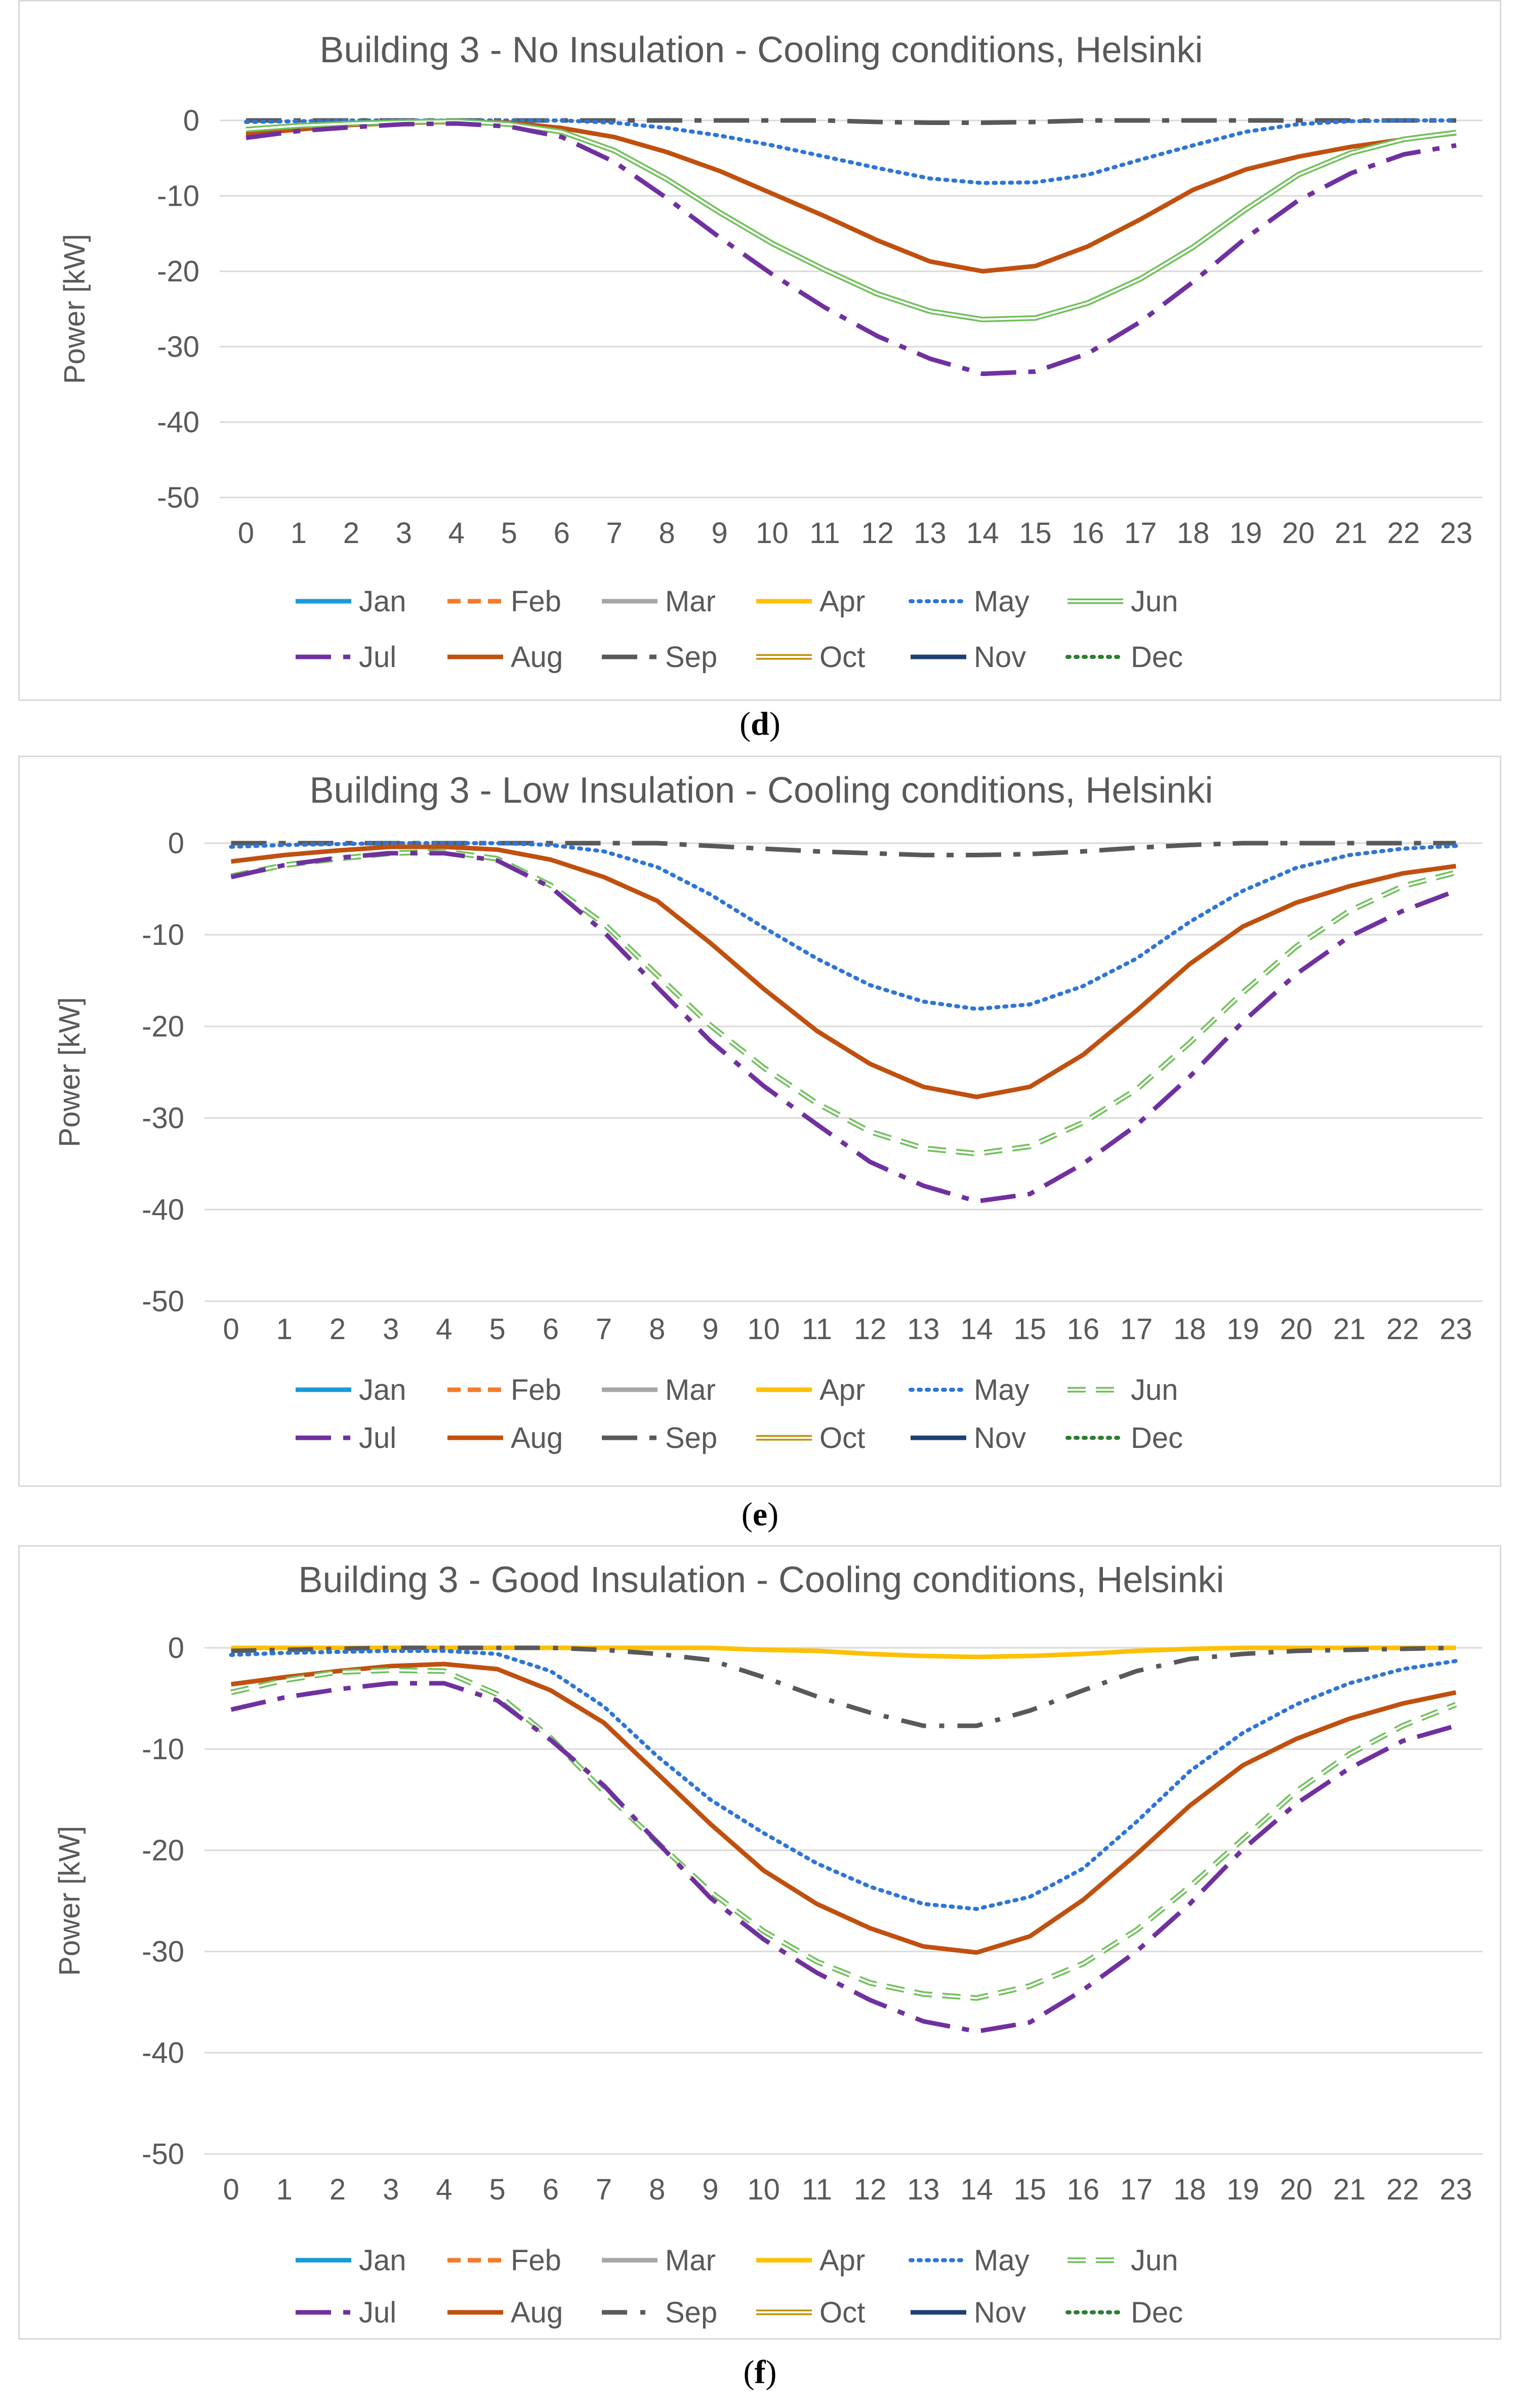  What do you see at coordinates (176, 843) in the screenshot?
I see `y-tick-label: 0` at bounding box center [176, 843].